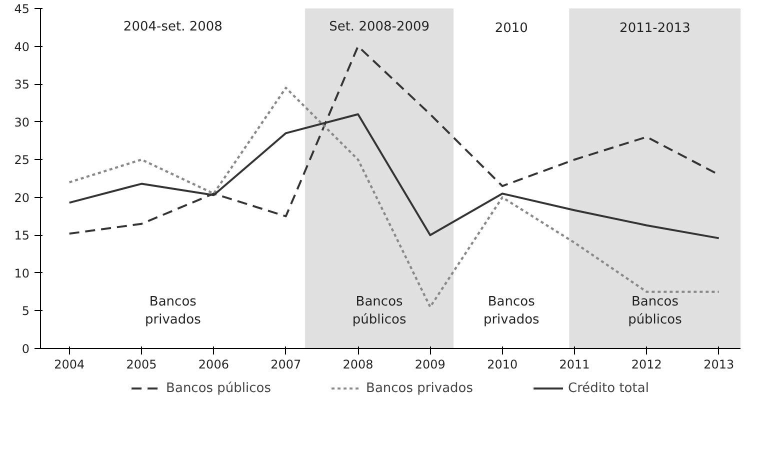 This screenshot has width=774, height=450. Describe the element at coordinates (22, 85) in the screenshot. I see `y-tick-label: 35` at that location.